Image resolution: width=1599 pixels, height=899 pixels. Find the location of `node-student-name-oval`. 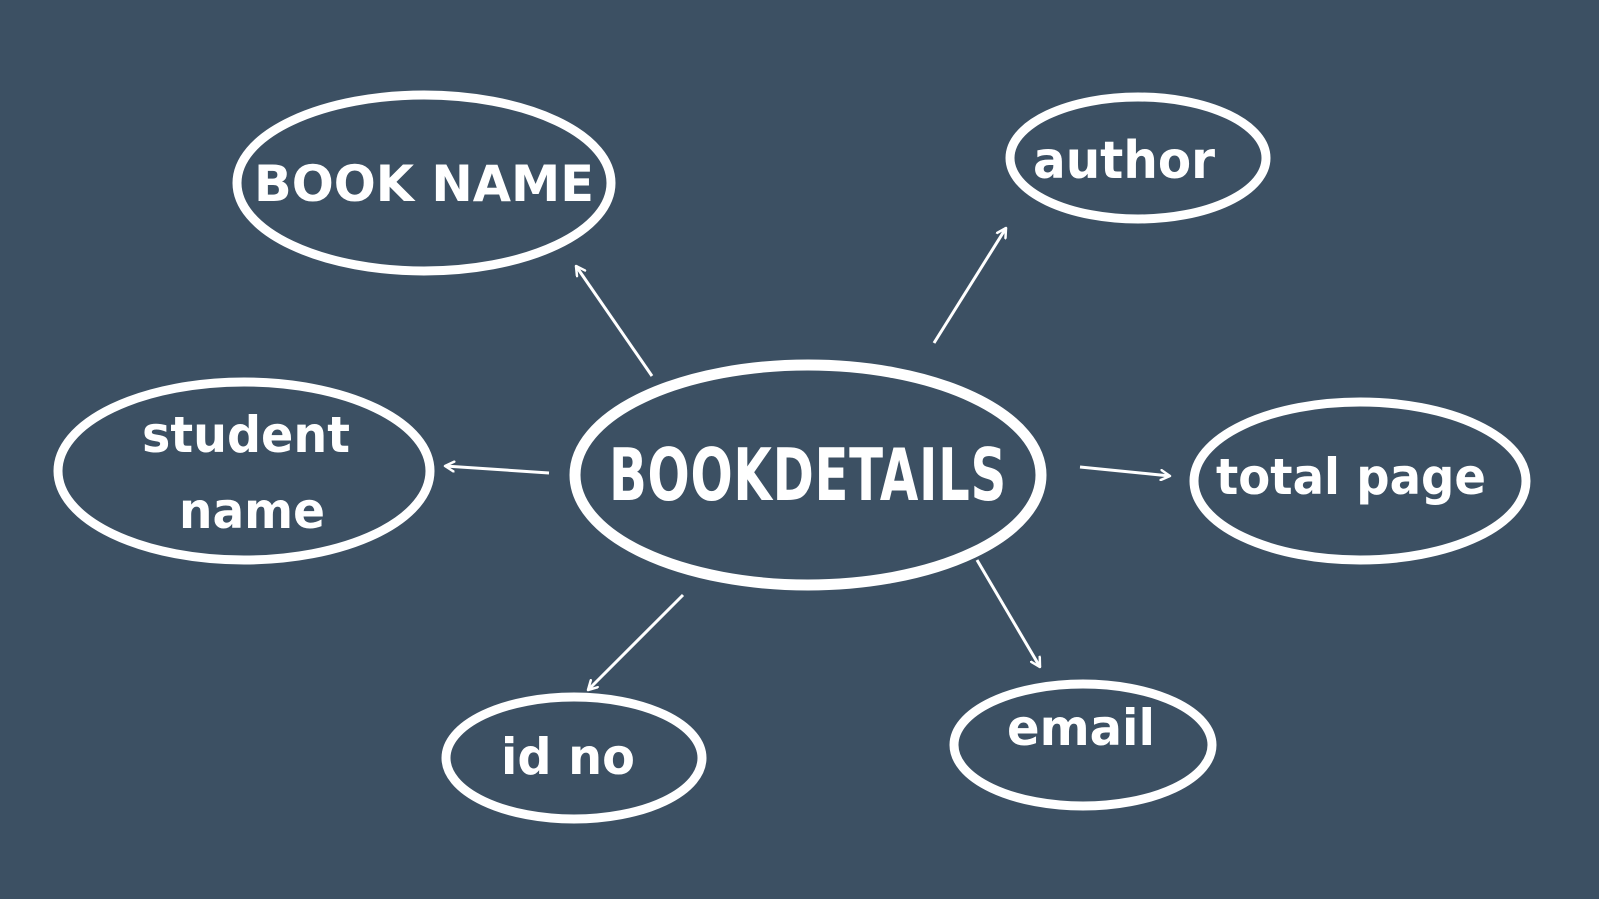

node-student-name-oval is located at coordinates (244, 471).